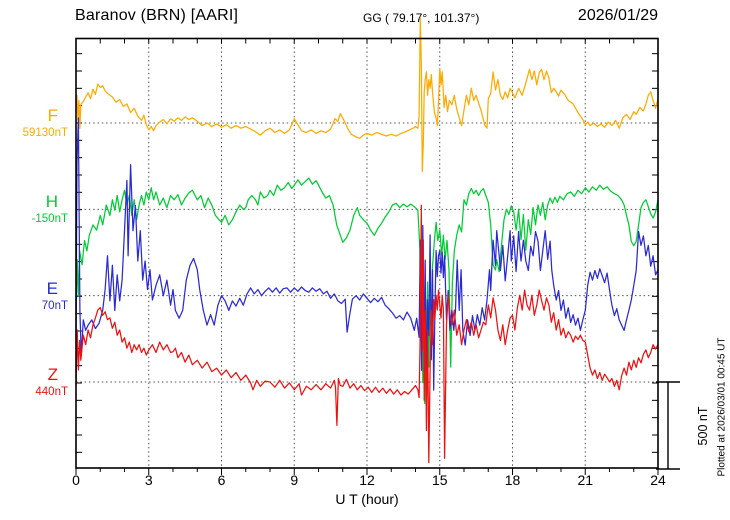 The height and width of the screenshot is (520, 730). What do you see at coordinates (51, 202) in the screenshot?
I see `channel-letter-H: H` at bounding box center [51, 202].